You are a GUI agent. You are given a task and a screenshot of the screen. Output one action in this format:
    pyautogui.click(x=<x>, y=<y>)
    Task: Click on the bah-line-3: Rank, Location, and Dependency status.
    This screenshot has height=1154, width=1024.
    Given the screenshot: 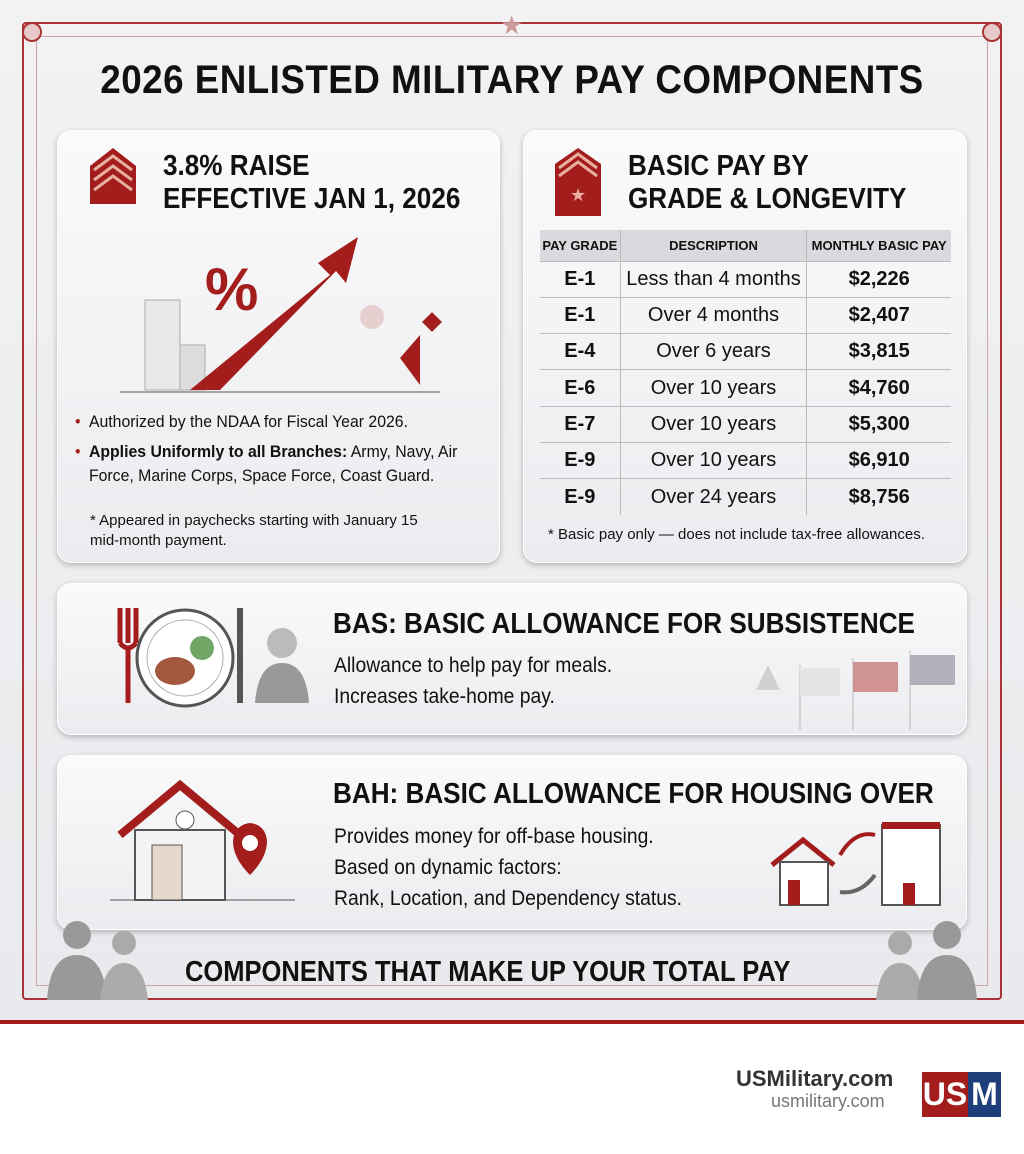 What is the action you would take?
    pyautogui.click(x=508, y=898)
    